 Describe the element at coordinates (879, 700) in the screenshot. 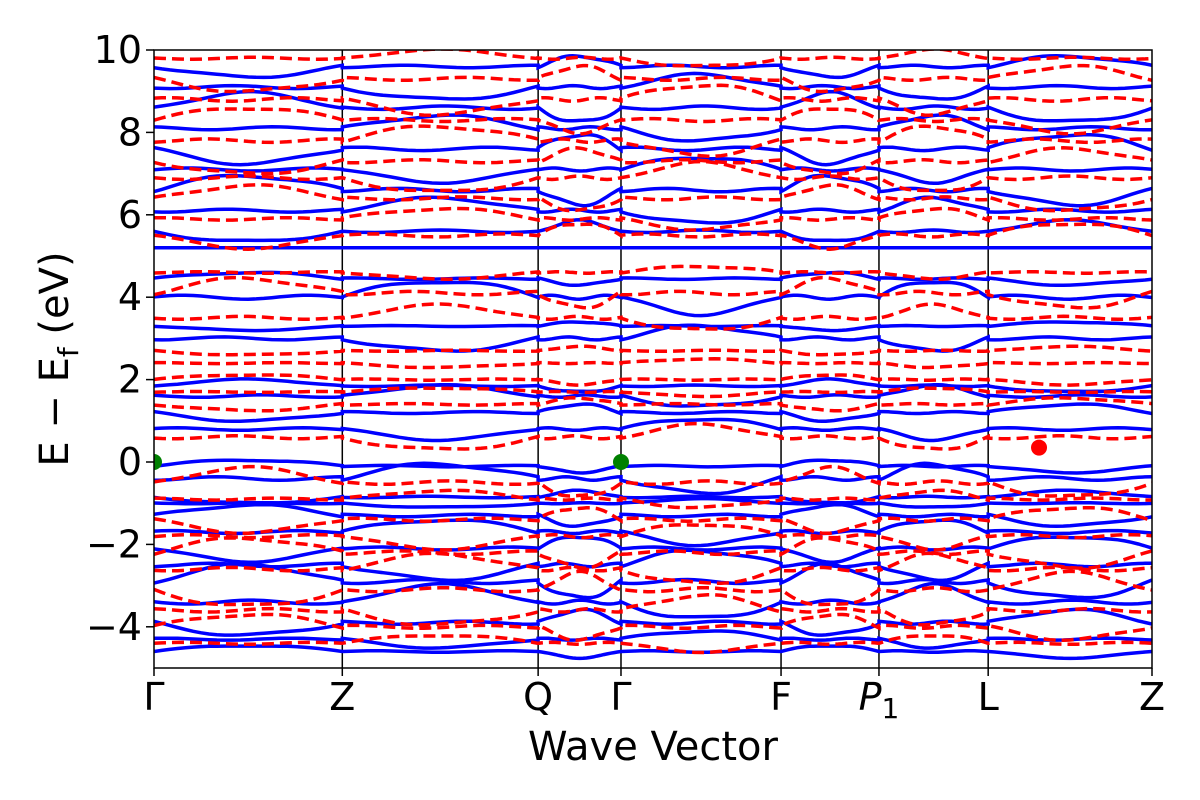

I see `x-tick-label: P1` at that location.